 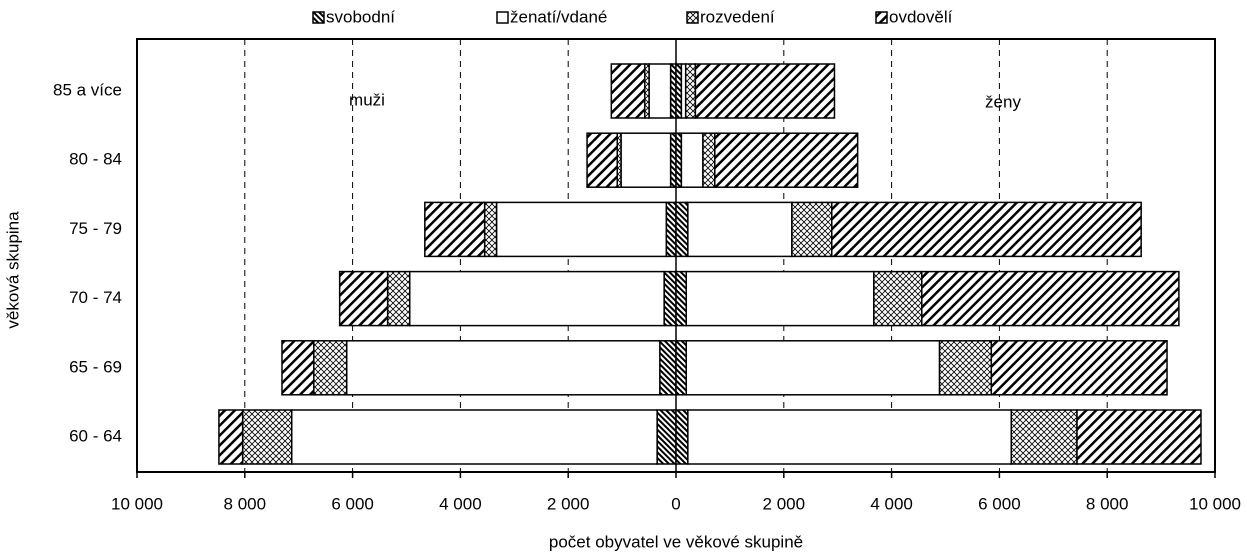 I want to click on legend-label: ženatí/vdané, so click(x=558, y=16).